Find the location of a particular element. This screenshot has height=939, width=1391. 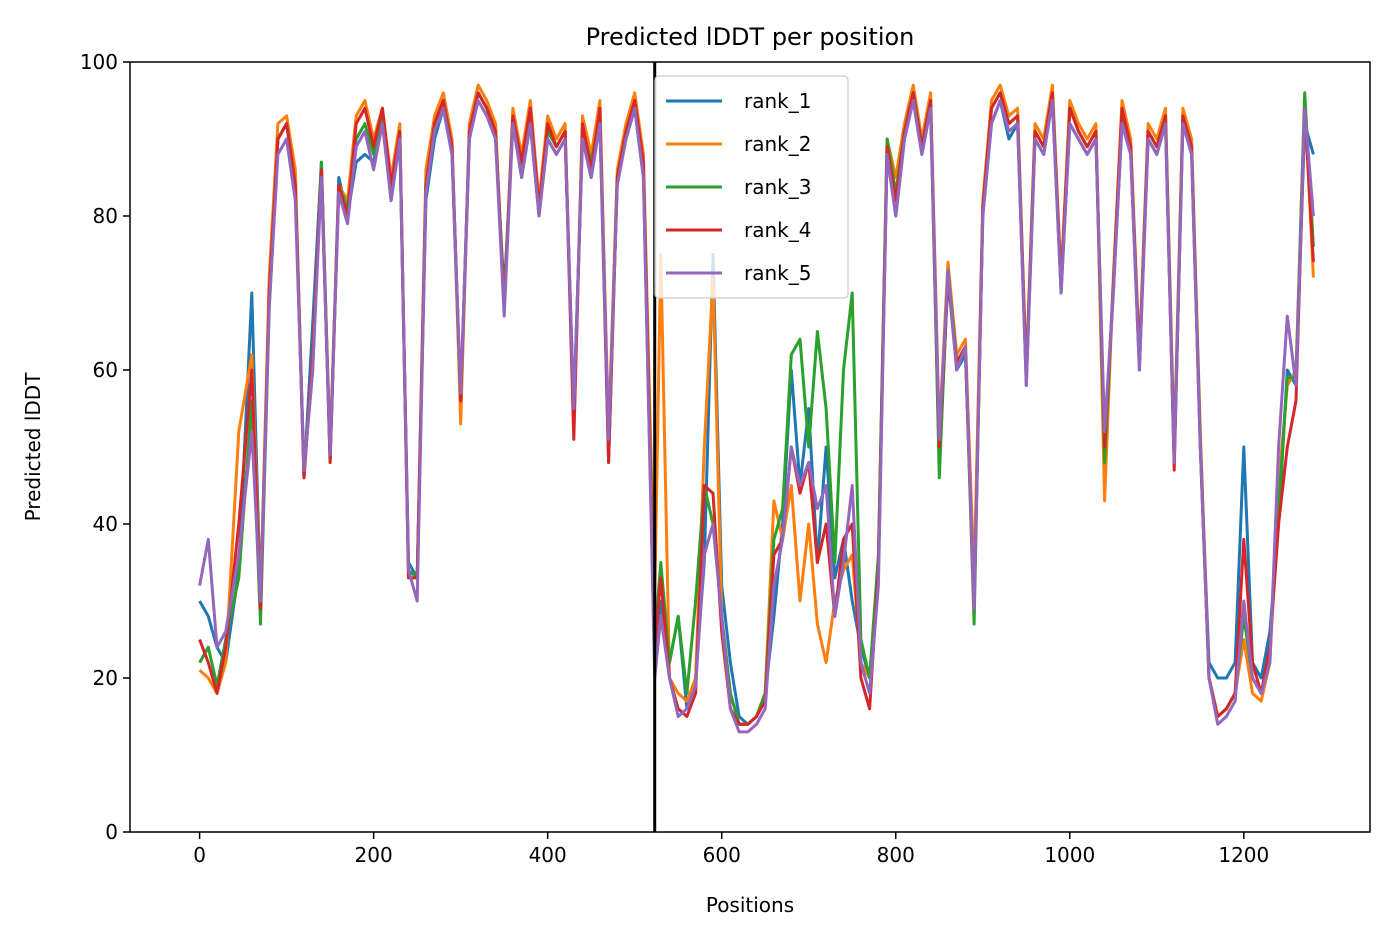

x-tick-label: 800 is located at coordinates (896, 855).